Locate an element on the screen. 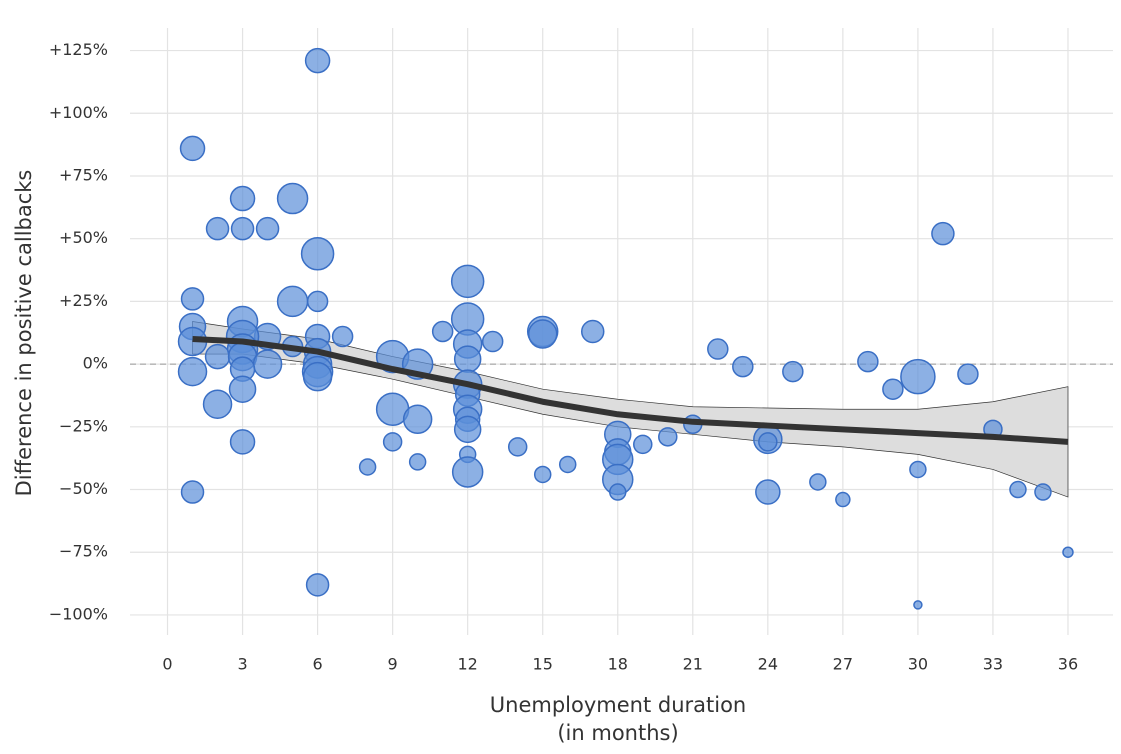 This screenshot has width=1121, height=754. y-tick-label: +125% is located at coordinates (78, 49).